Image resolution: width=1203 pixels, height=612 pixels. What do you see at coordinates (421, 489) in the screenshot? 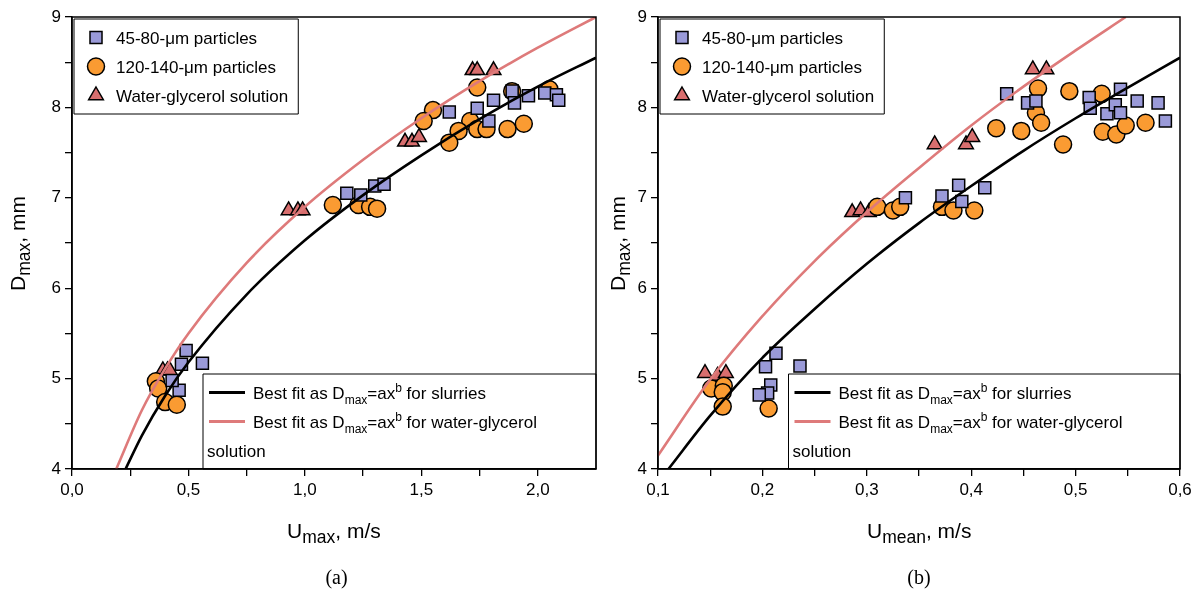
I see `x-tick-label: 1,5` at bounding box center [421, 489].